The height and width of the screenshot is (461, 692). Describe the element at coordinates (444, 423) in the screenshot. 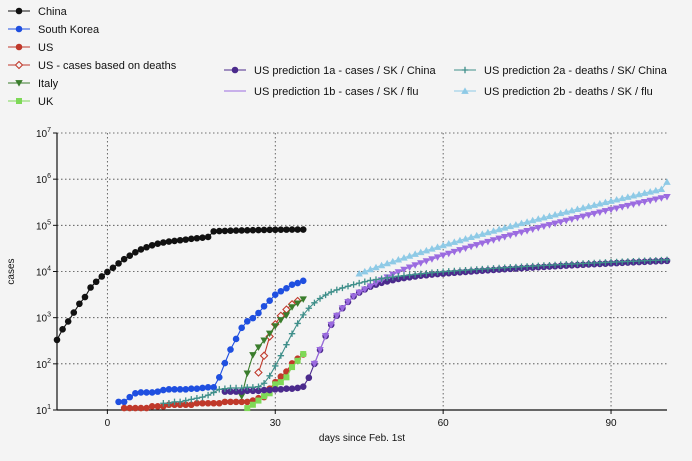

I see `x-tick-label: 60` at that location.